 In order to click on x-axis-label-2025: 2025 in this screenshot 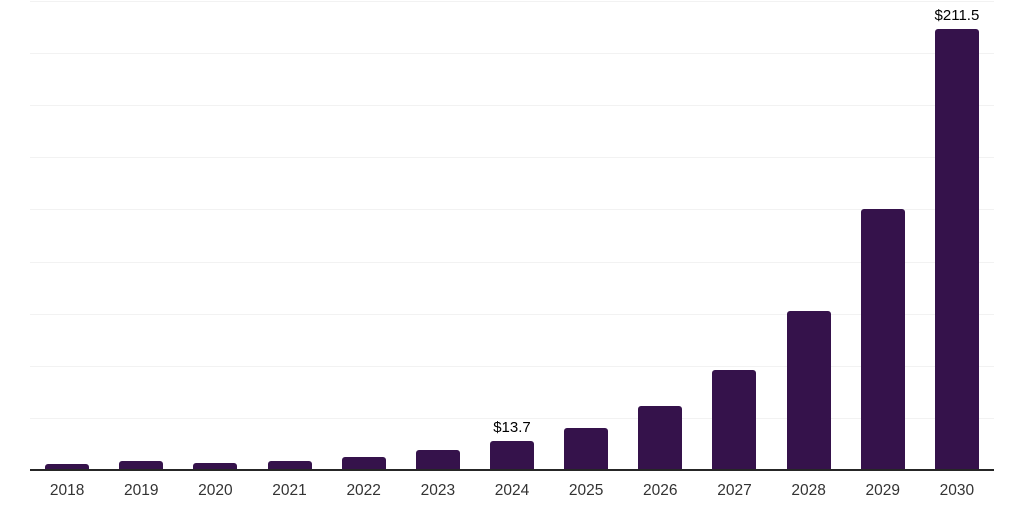, I will do `click(586, 490)`.